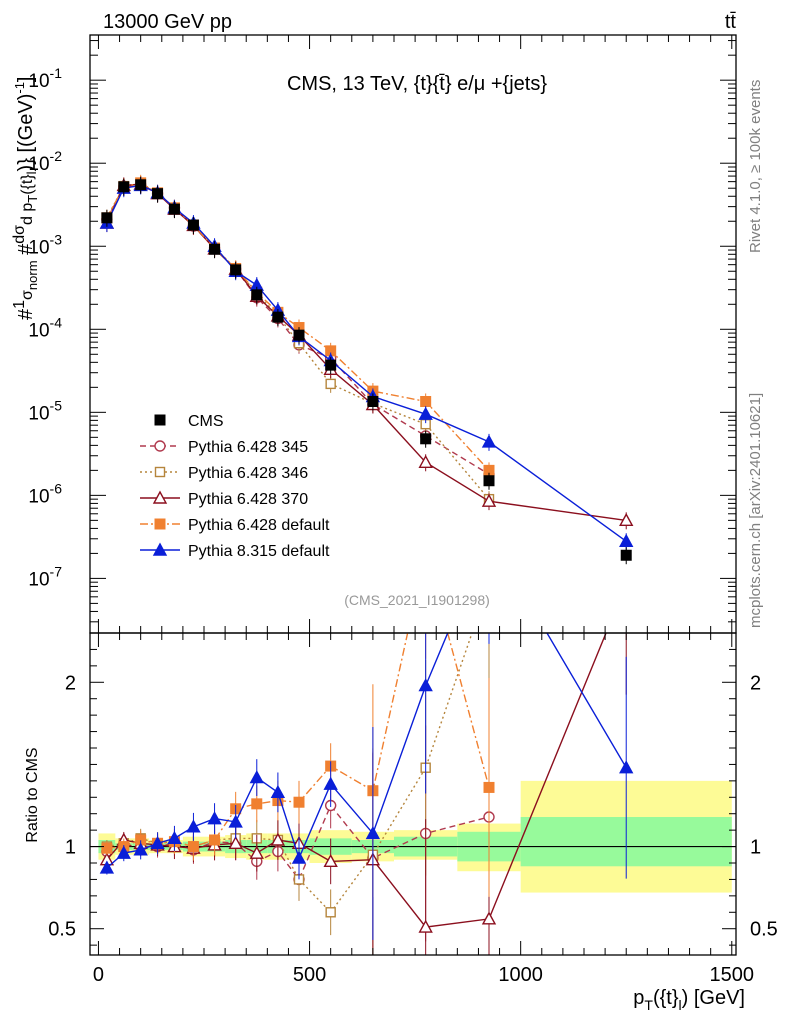 The height and width of the screenshot is (1024, 786). Describe the element at coordinates (56, 488) in the screenshot. I see `y-tick-exponent: -6` at that location.